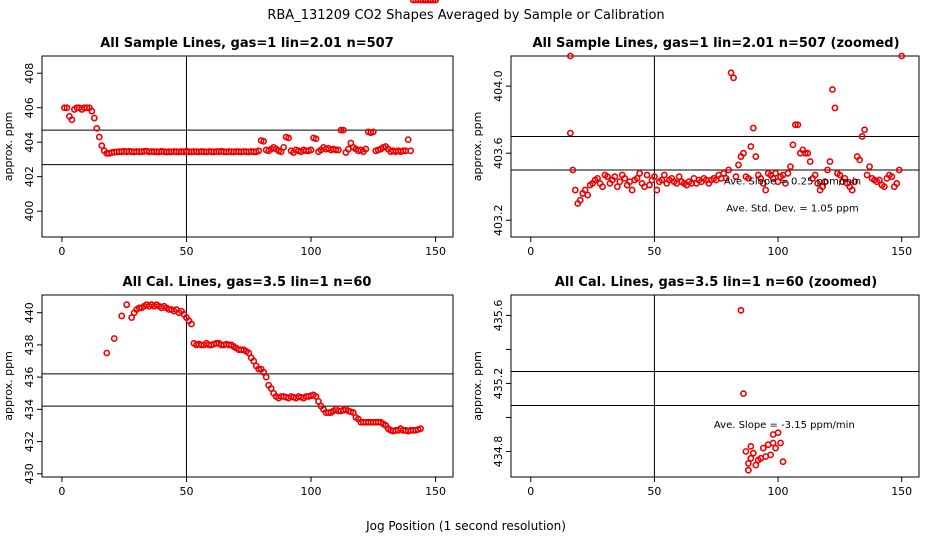 This screenshot has width=936, height=540. What do you see at coordinates (498, 86) in the screenshot?
I see `y-tick-label: 404.0` at bounding box center [498, 86].